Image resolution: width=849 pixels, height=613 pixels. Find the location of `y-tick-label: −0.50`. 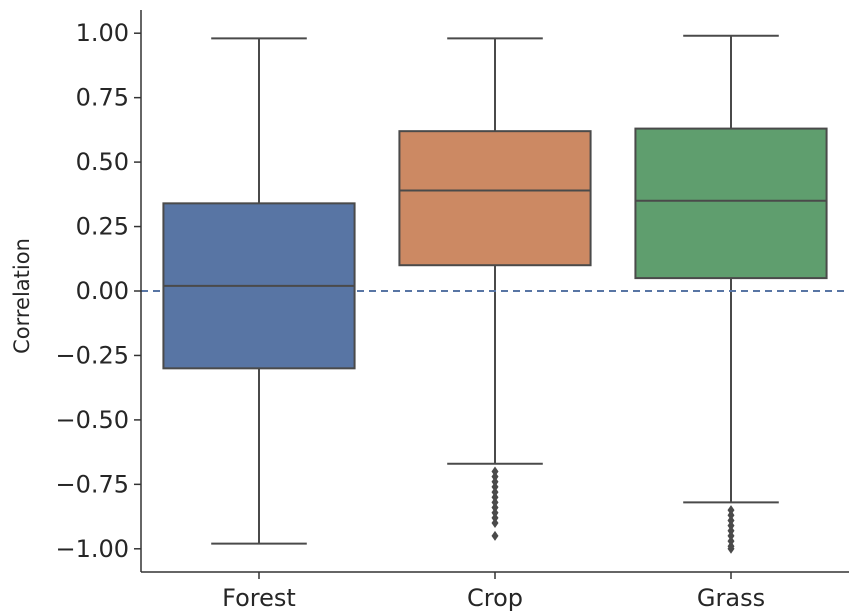

y-tick-label: −0.50 is located at coordinates (92, 420).